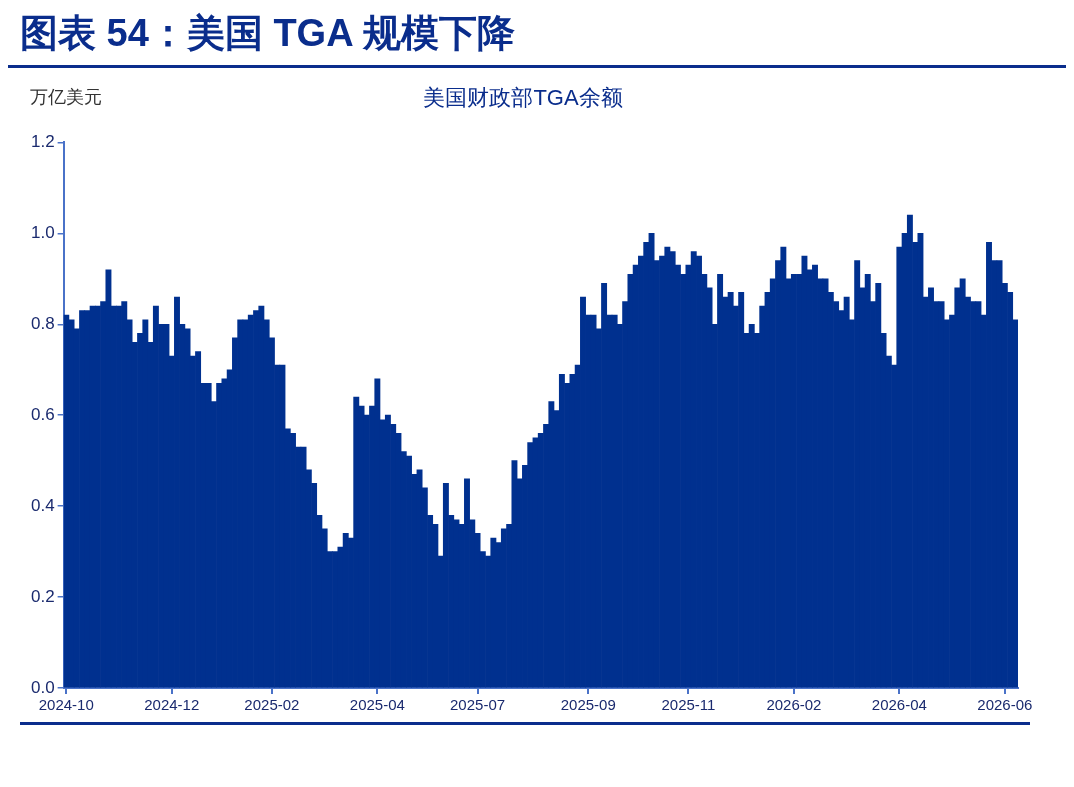 This screenshot has height=787, width=1074. Describe the element at coordinates (588, 705) in the screenshot. I see `x-tick-label: 2025-09` at that location.